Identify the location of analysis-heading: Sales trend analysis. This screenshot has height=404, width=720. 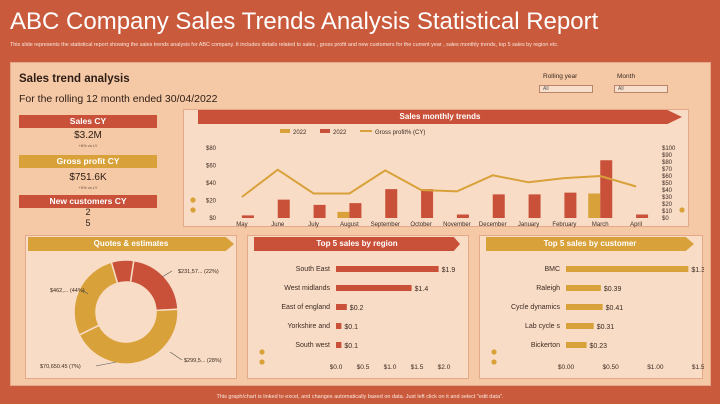
(74, 79).